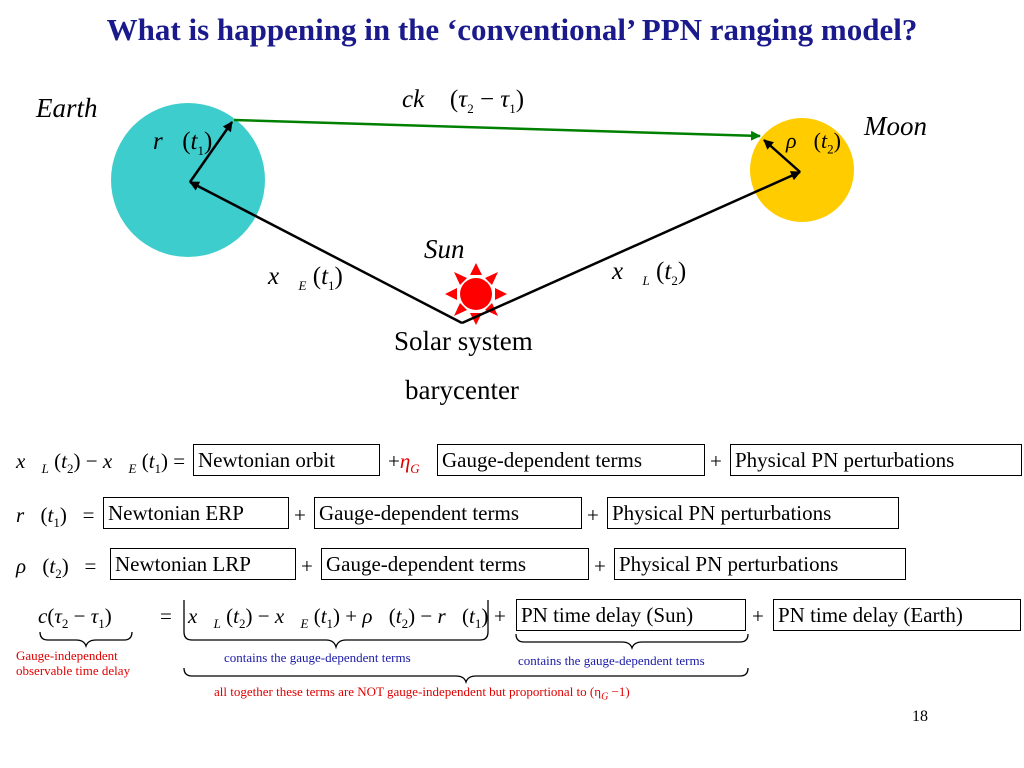 The width and height of the screenshot is (1024, 768). What do you see at coordinates (86, 640) in the screenshot?
I see `brace-observable` at bounding box center [86, 640].